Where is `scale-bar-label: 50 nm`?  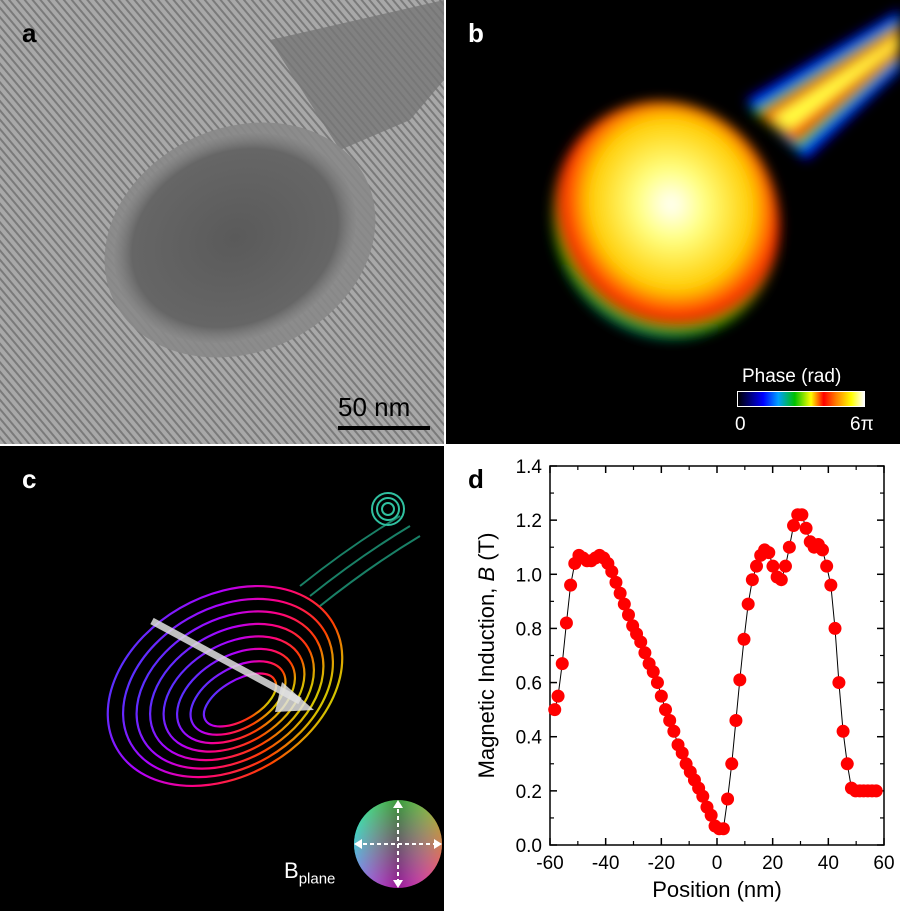
scale-bar-label: 50 nm is located at coordinates (374, 407).